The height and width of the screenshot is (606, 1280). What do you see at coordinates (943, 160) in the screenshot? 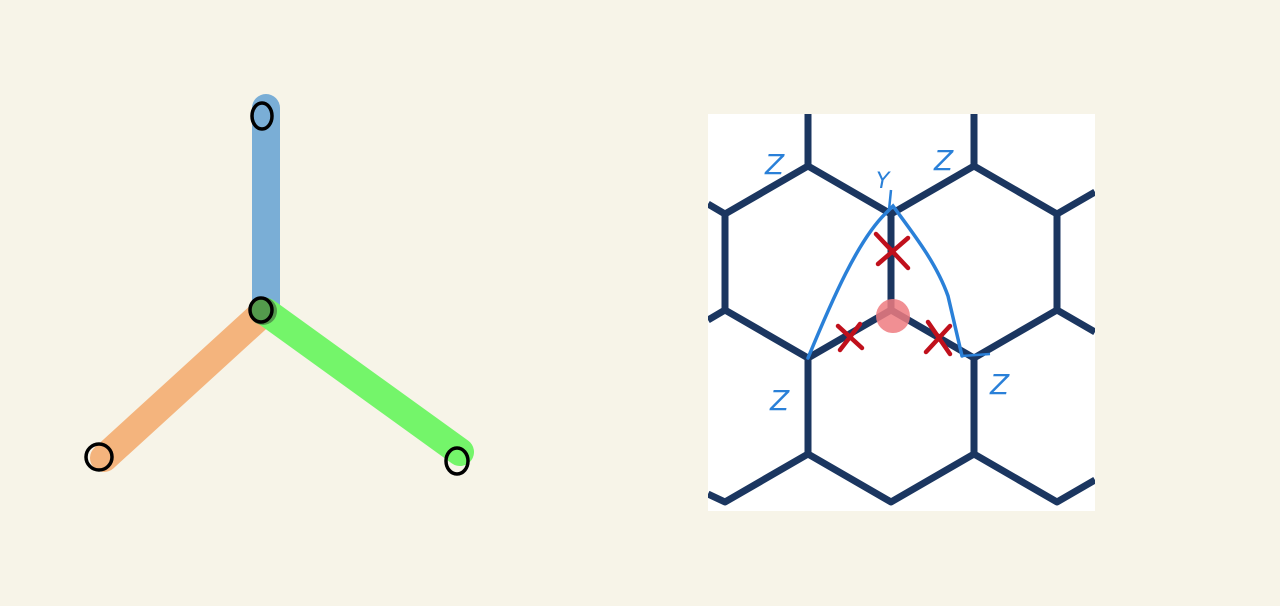
I see `label-z-top-right: Z` at bounding box center [943, 160].